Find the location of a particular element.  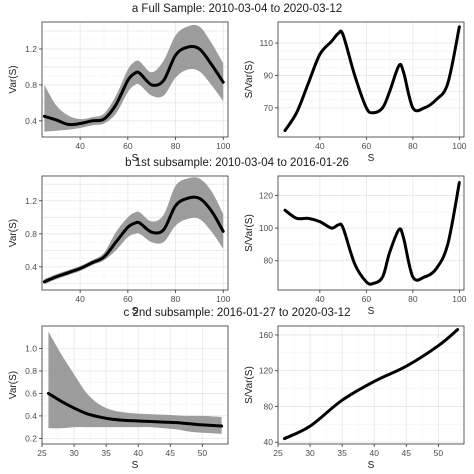

confidence-band is located at coordinates (135, 382).